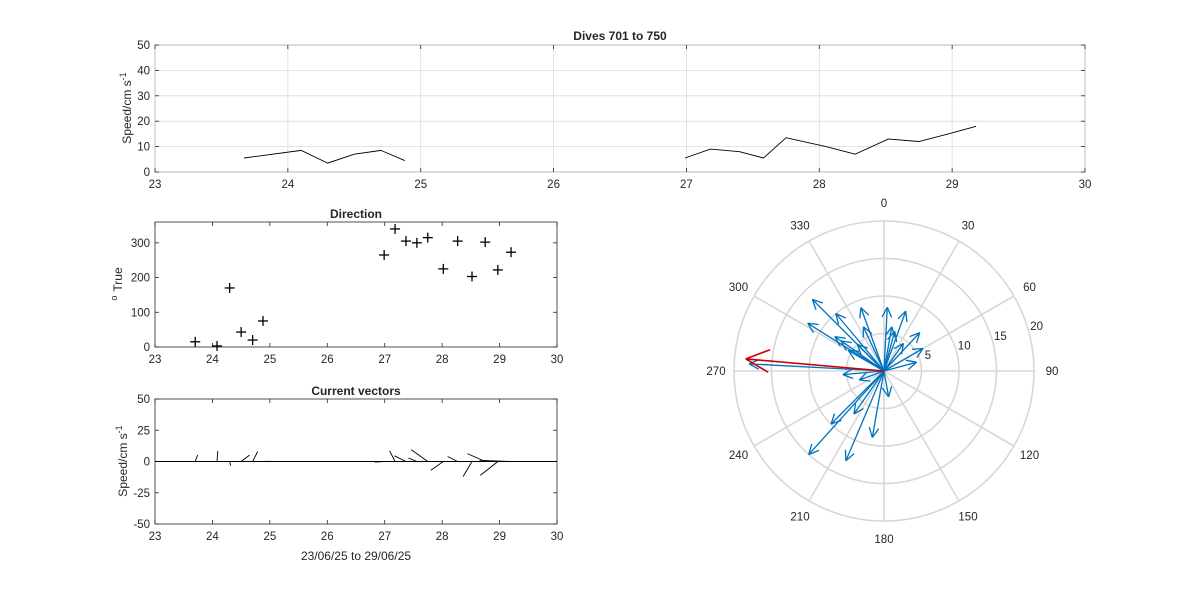 The height and width of the screenshot is (589, 1200). I want to click on direction-x-tick-label: 26, so click(327, 360).